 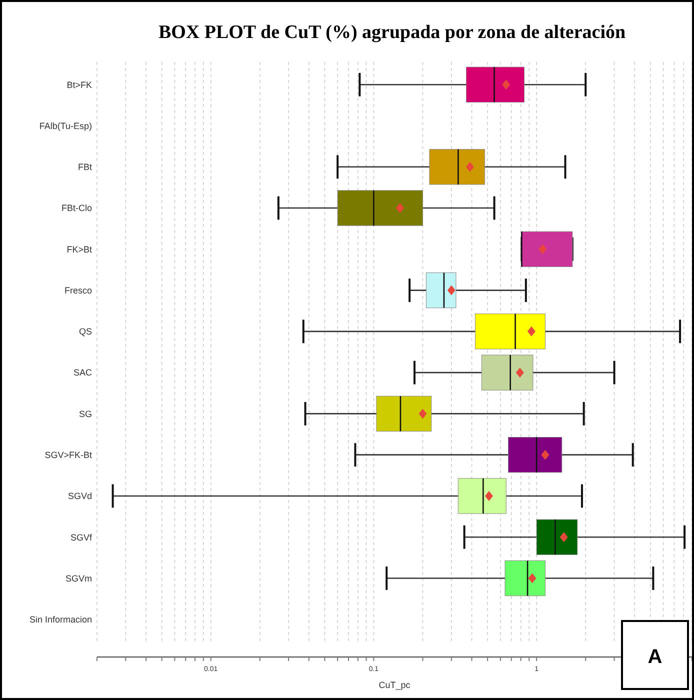 What do you see at coordinates (85, 167) in the screenshot?
I see `y-tick-label: FBt` at bounding box center [85, 167].